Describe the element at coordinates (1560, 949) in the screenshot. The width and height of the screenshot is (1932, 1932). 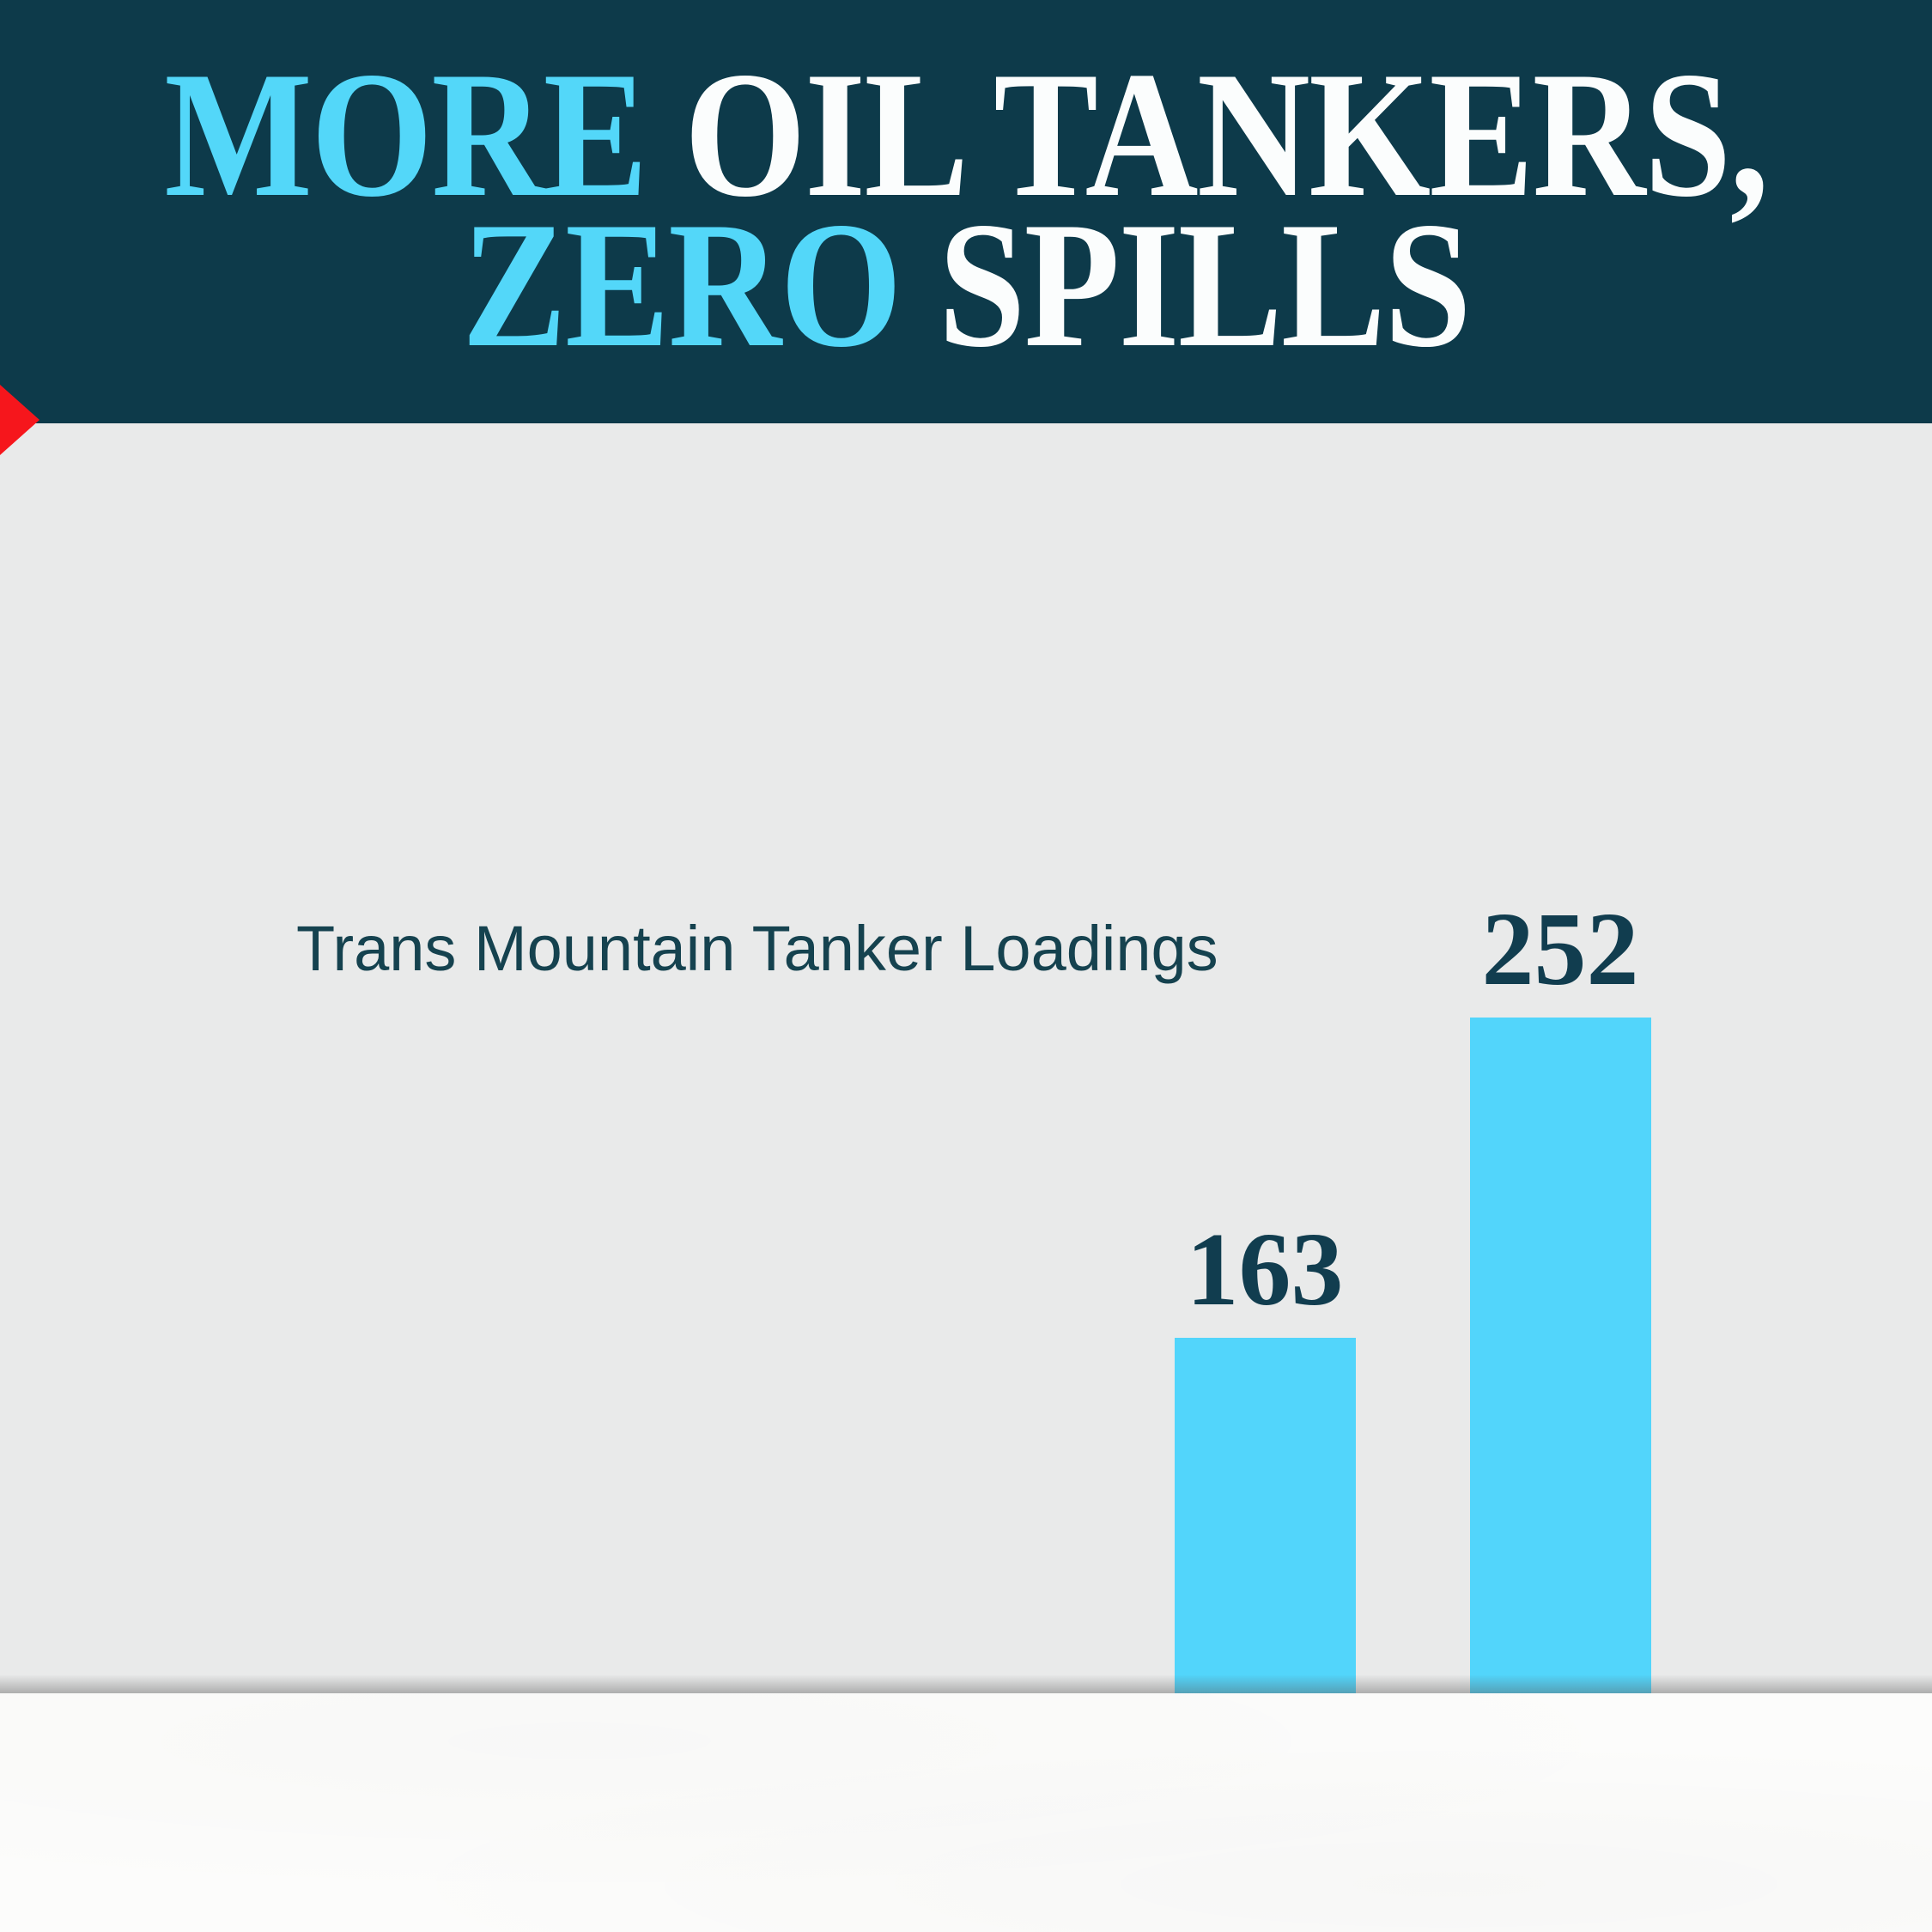
I see `bar-value-label-2025: 252` at that location.